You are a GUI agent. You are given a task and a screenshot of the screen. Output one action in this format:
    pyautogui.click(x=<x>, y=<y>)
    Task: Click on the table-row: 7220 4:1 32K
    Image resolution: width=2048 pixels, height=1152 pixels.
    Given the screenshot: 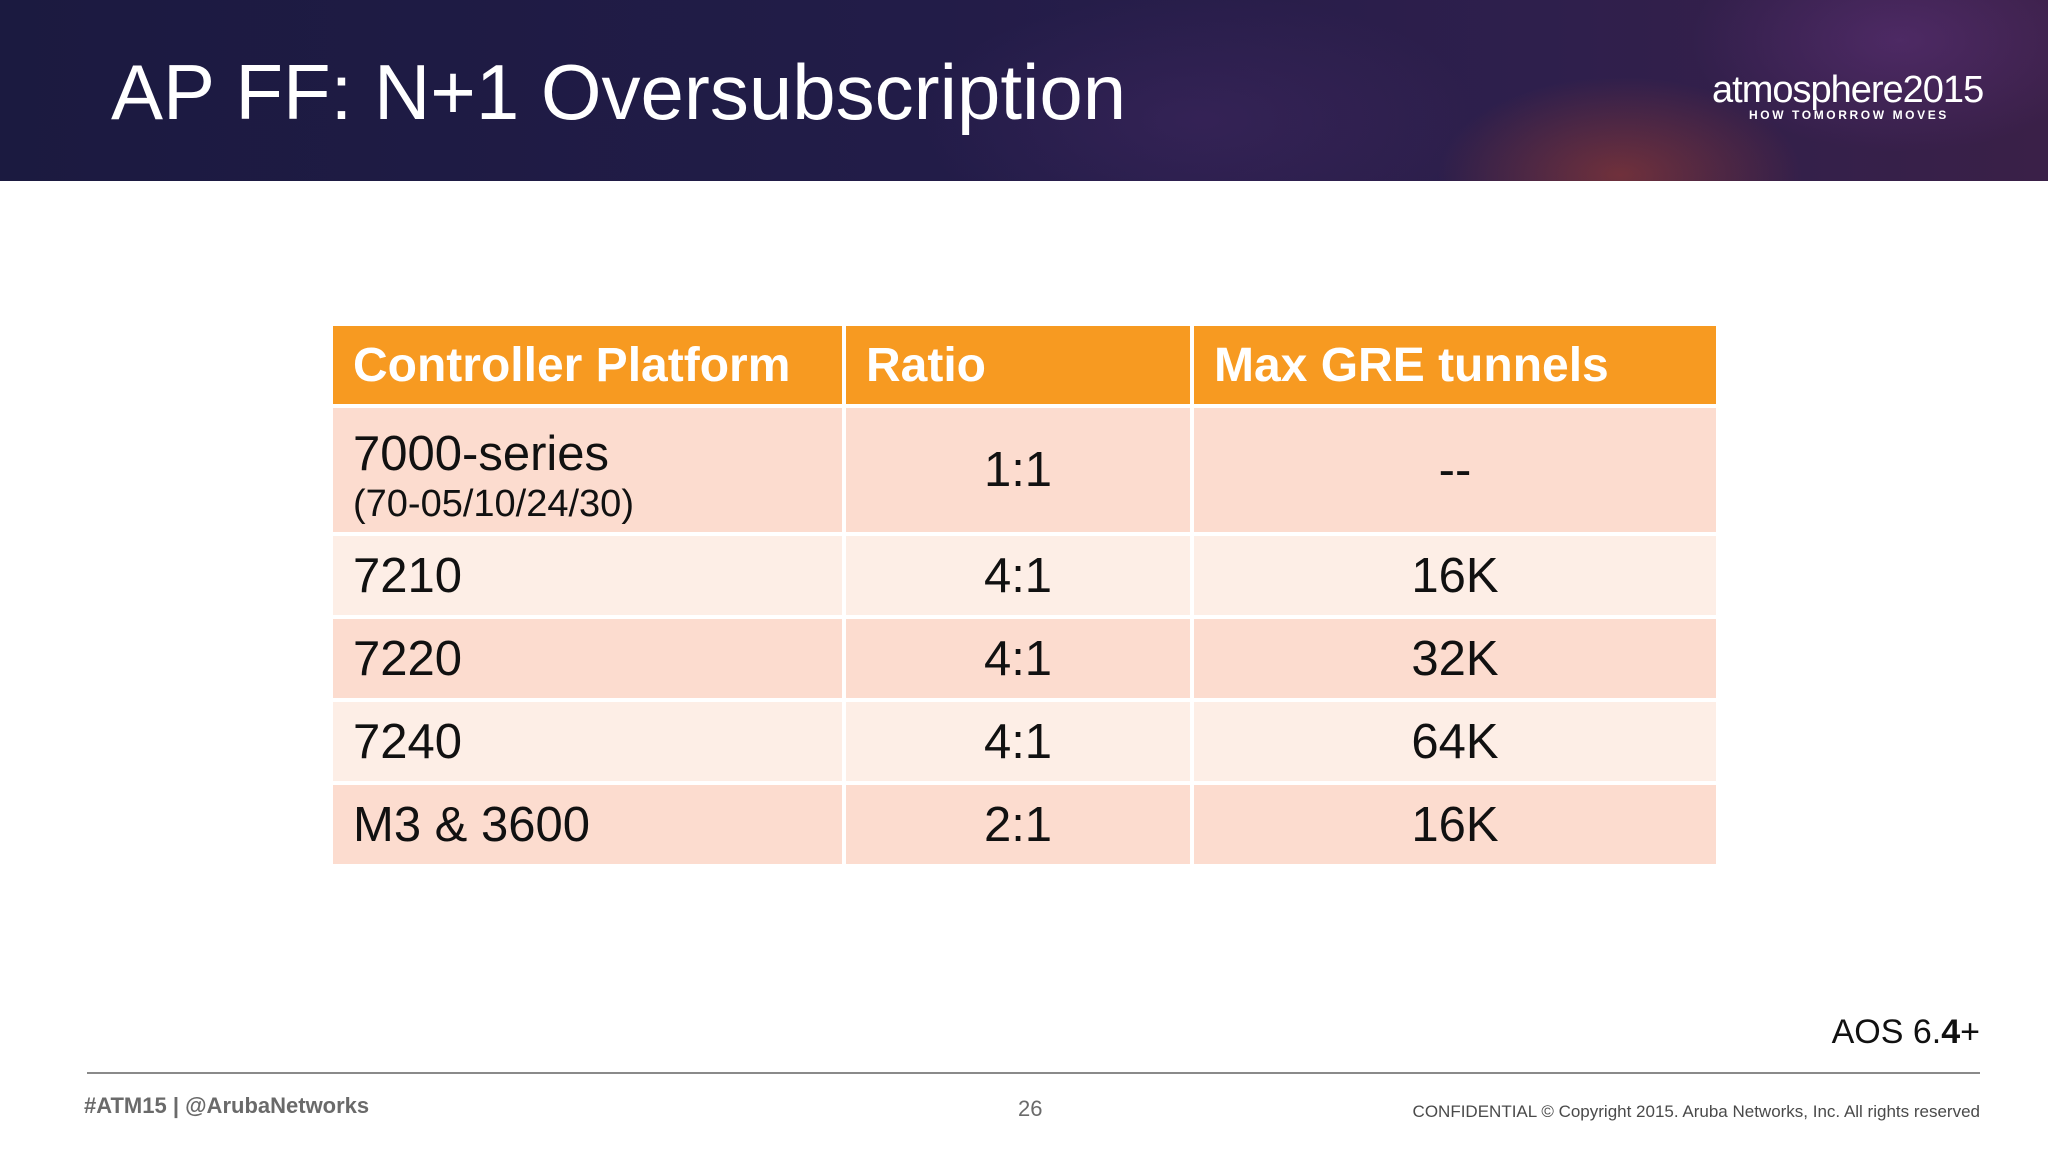 What is the action you would take?
    pyautogui.click(x=1024, y=658)
    